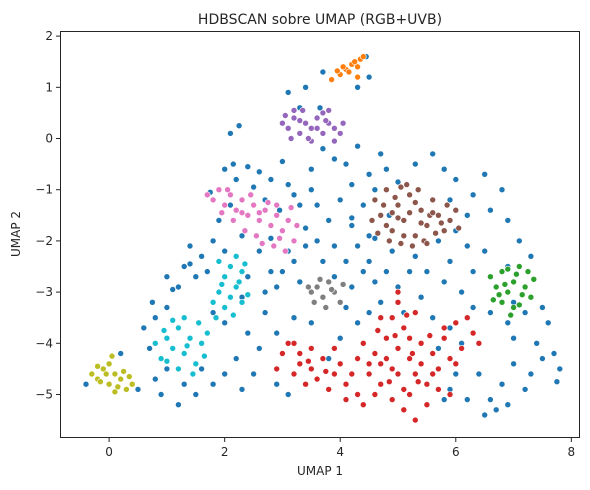 This screenshot has height=490, width=590. What do you see at coordinates (49, 139) in the screenshot?
I see `y-tick-label: 0` at bounding box center [49, 139].